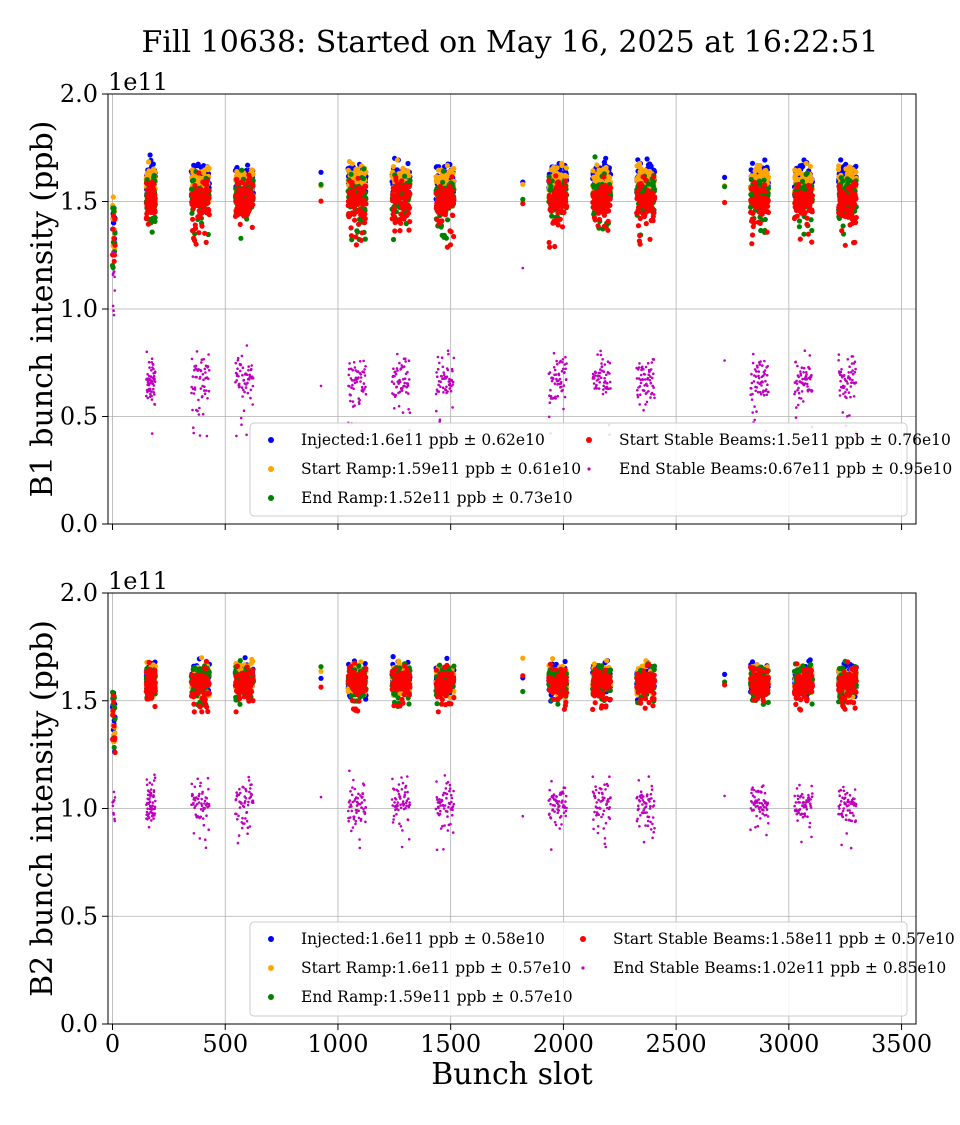  Describe the element at coordinates (42, 309) in the screenshot. I see `y-axis-label-b1: B1 bunch intensity (ppb)` at that location.